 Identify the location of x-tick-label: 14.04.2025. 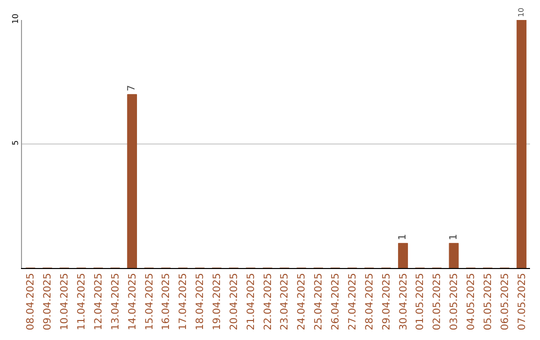
(132, 301).